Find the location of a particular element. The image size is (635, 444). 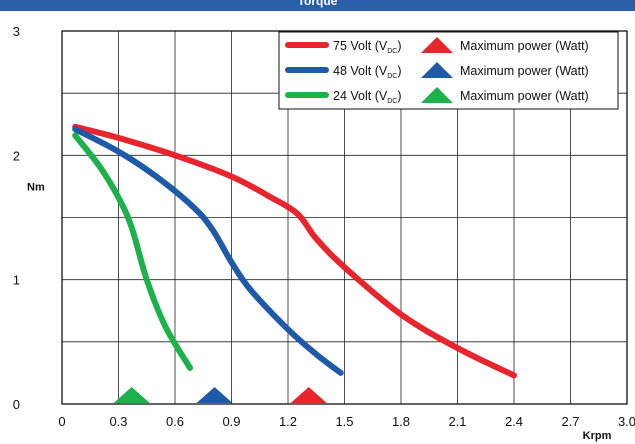

title-bar: Torque is located at coordinates (317, 5).